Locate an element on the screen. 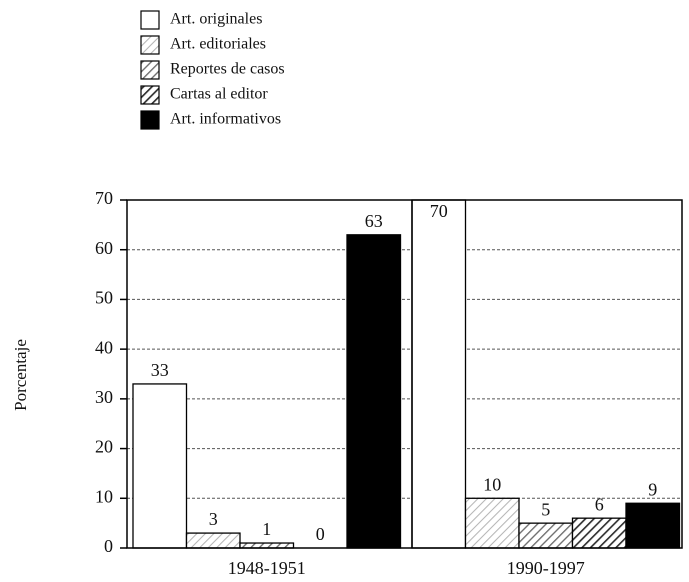  legend-label: Art. editoriales is located at coordinates (218, 44).